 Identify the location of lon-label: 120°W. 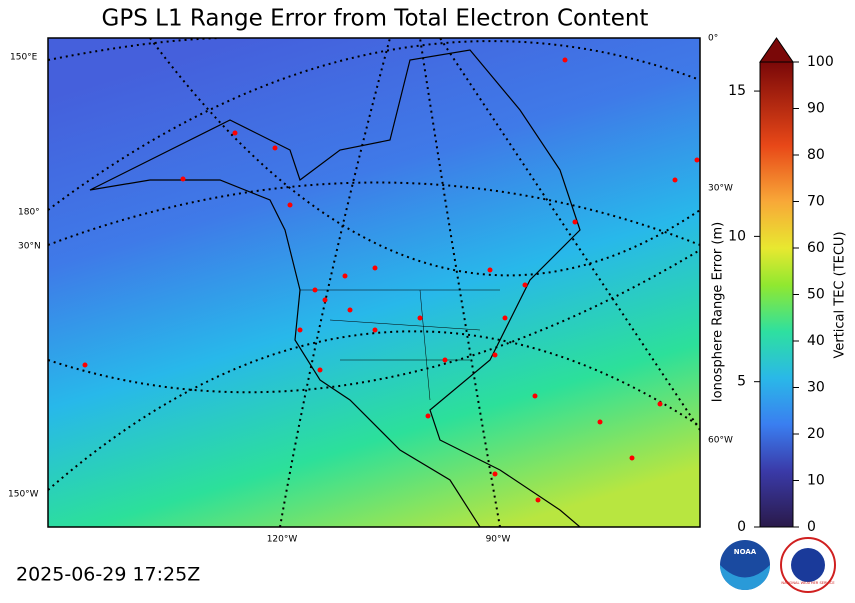
(282, 540).